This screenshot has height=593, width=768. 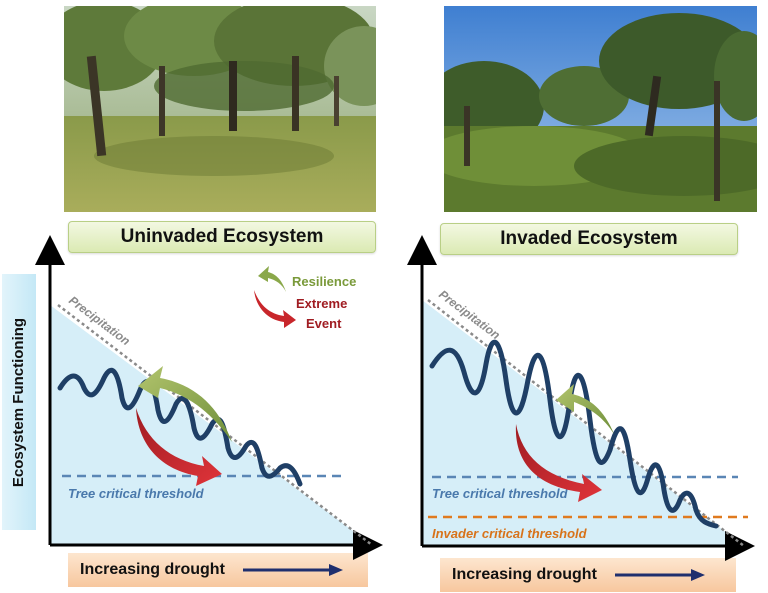 I want to click on uninvaded-photo, so click(x=220, y=109).